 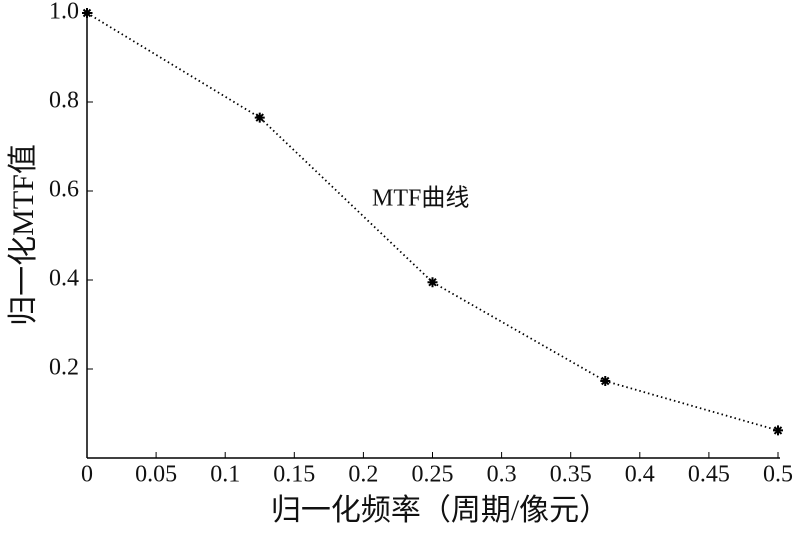 I want to click on y-tick-label: 1.0, so click(x=64, y=12).